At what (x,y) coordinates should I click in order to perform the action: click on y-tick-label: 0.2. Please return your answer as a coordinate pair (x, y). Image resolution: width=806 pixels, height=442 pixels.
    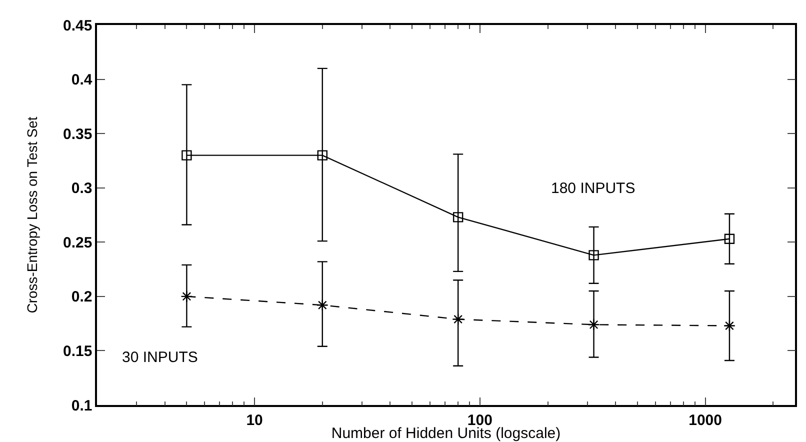
    Looking at the image, I should click on (81, 297).